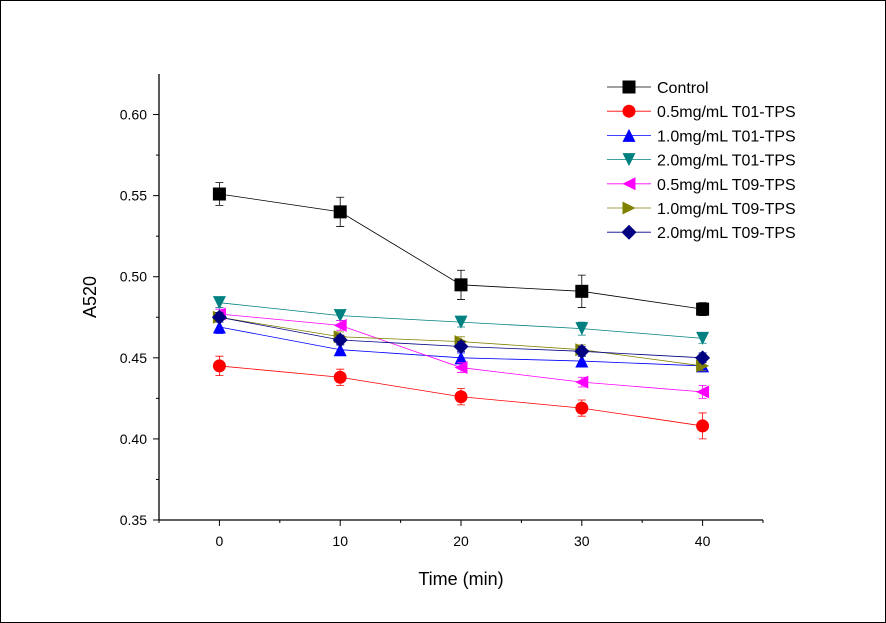 The image size is (886, 623). I want to click on y-tick-label: 0.40, so click(133, 439).